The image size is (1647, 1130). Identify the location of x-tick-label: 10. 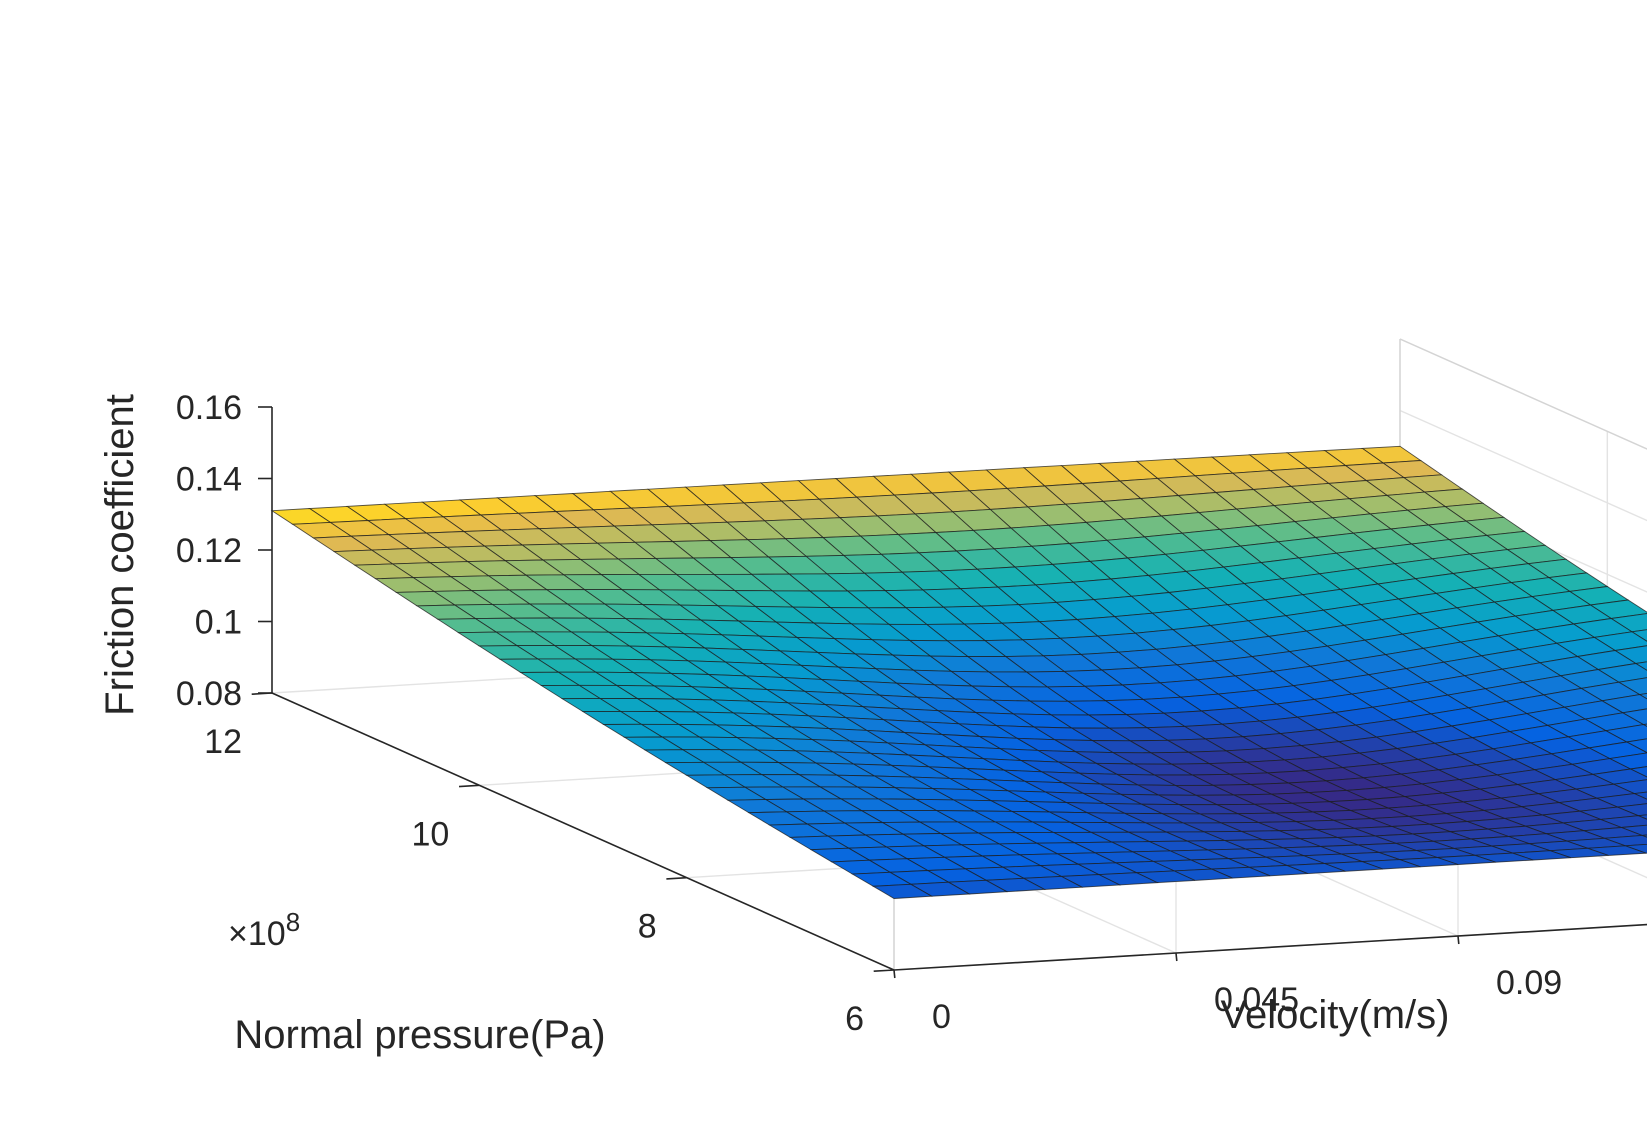
(431, 834).